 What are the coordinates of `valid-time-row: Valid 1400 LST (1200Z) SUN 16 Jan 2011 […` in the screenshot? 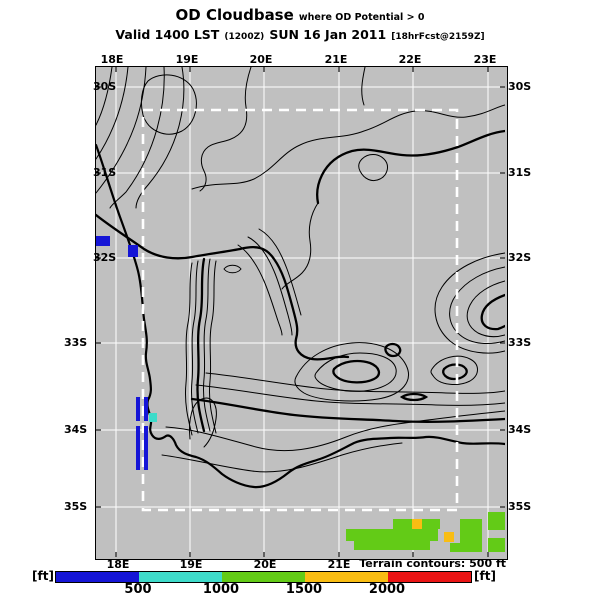 It's located at (300, 33).